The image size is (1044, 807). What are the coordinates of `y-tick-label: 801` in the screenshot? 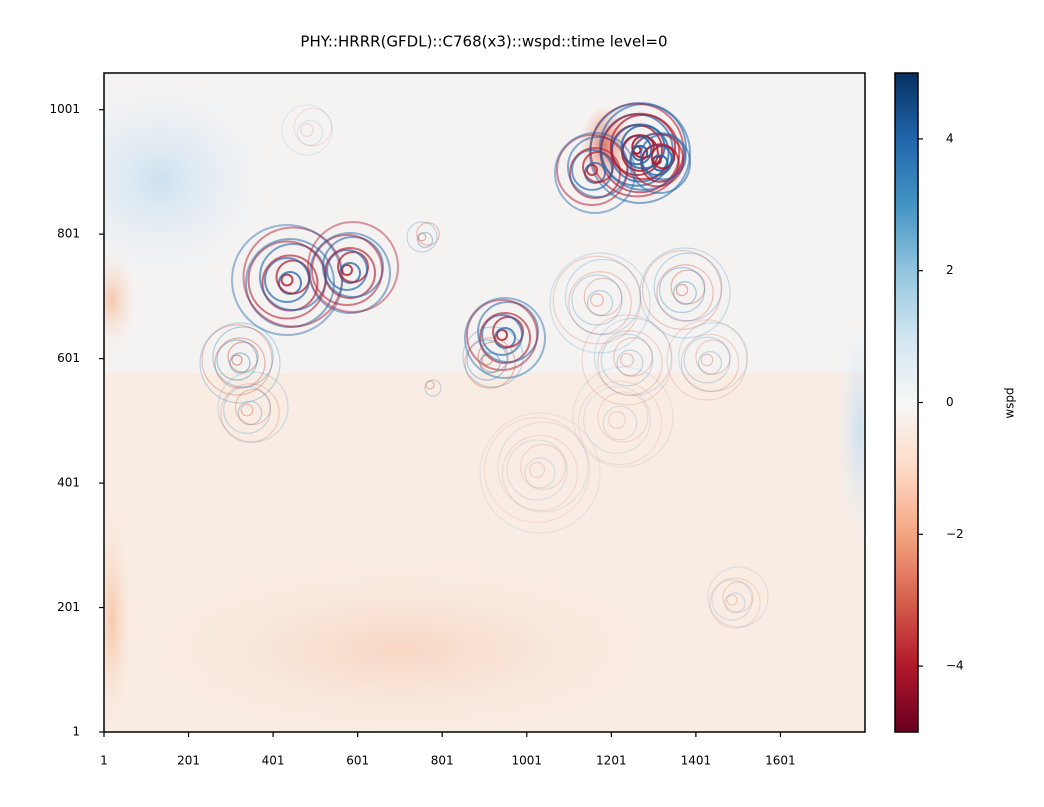 It's located at (68, 234).